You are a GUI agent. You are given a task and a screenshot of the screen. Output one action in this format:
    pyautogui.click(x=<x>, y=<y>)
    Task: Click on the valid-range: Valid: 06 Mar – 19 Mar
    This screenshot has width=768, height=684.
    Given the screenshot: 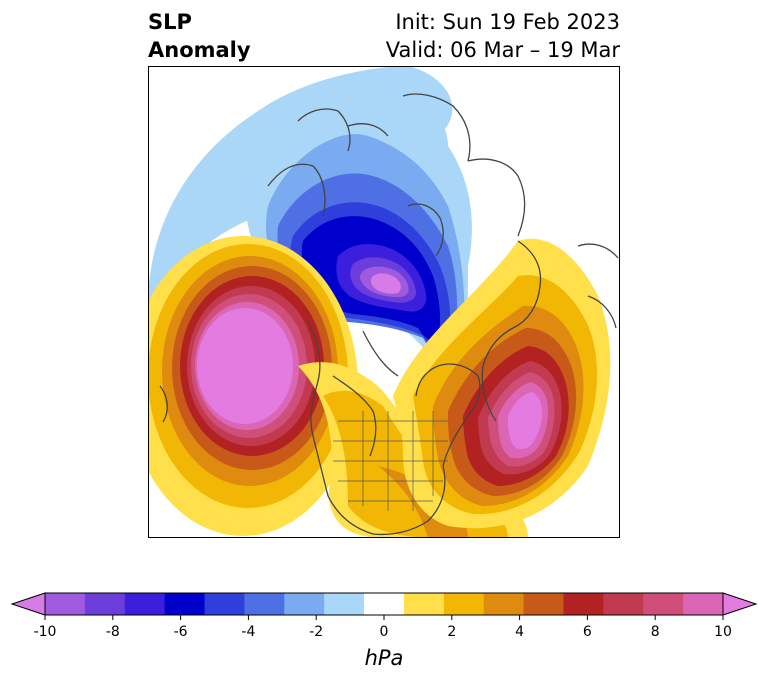 What is the action you would take?
    pyautogui.click(x=502, y=50)
    